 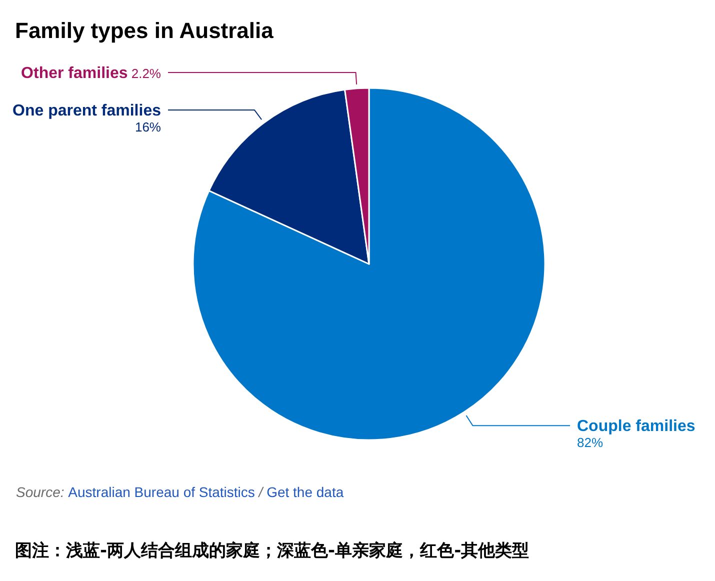 I want to click on data-label: 2.2%, so click(x=146, y=73).